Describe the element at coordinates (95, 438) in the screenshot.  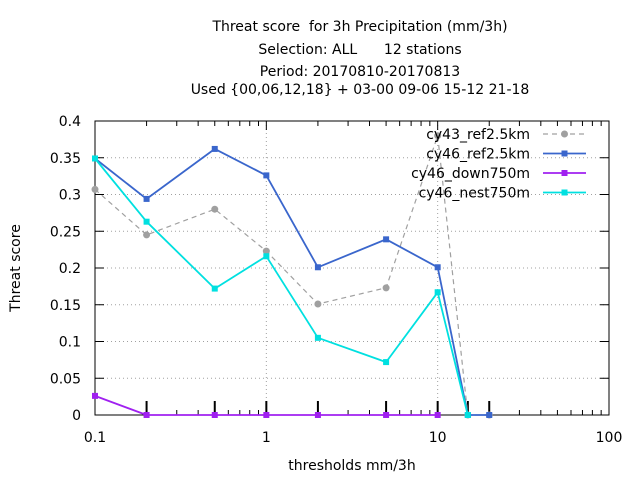
I see `x-tick-label: 0.1` at that location.